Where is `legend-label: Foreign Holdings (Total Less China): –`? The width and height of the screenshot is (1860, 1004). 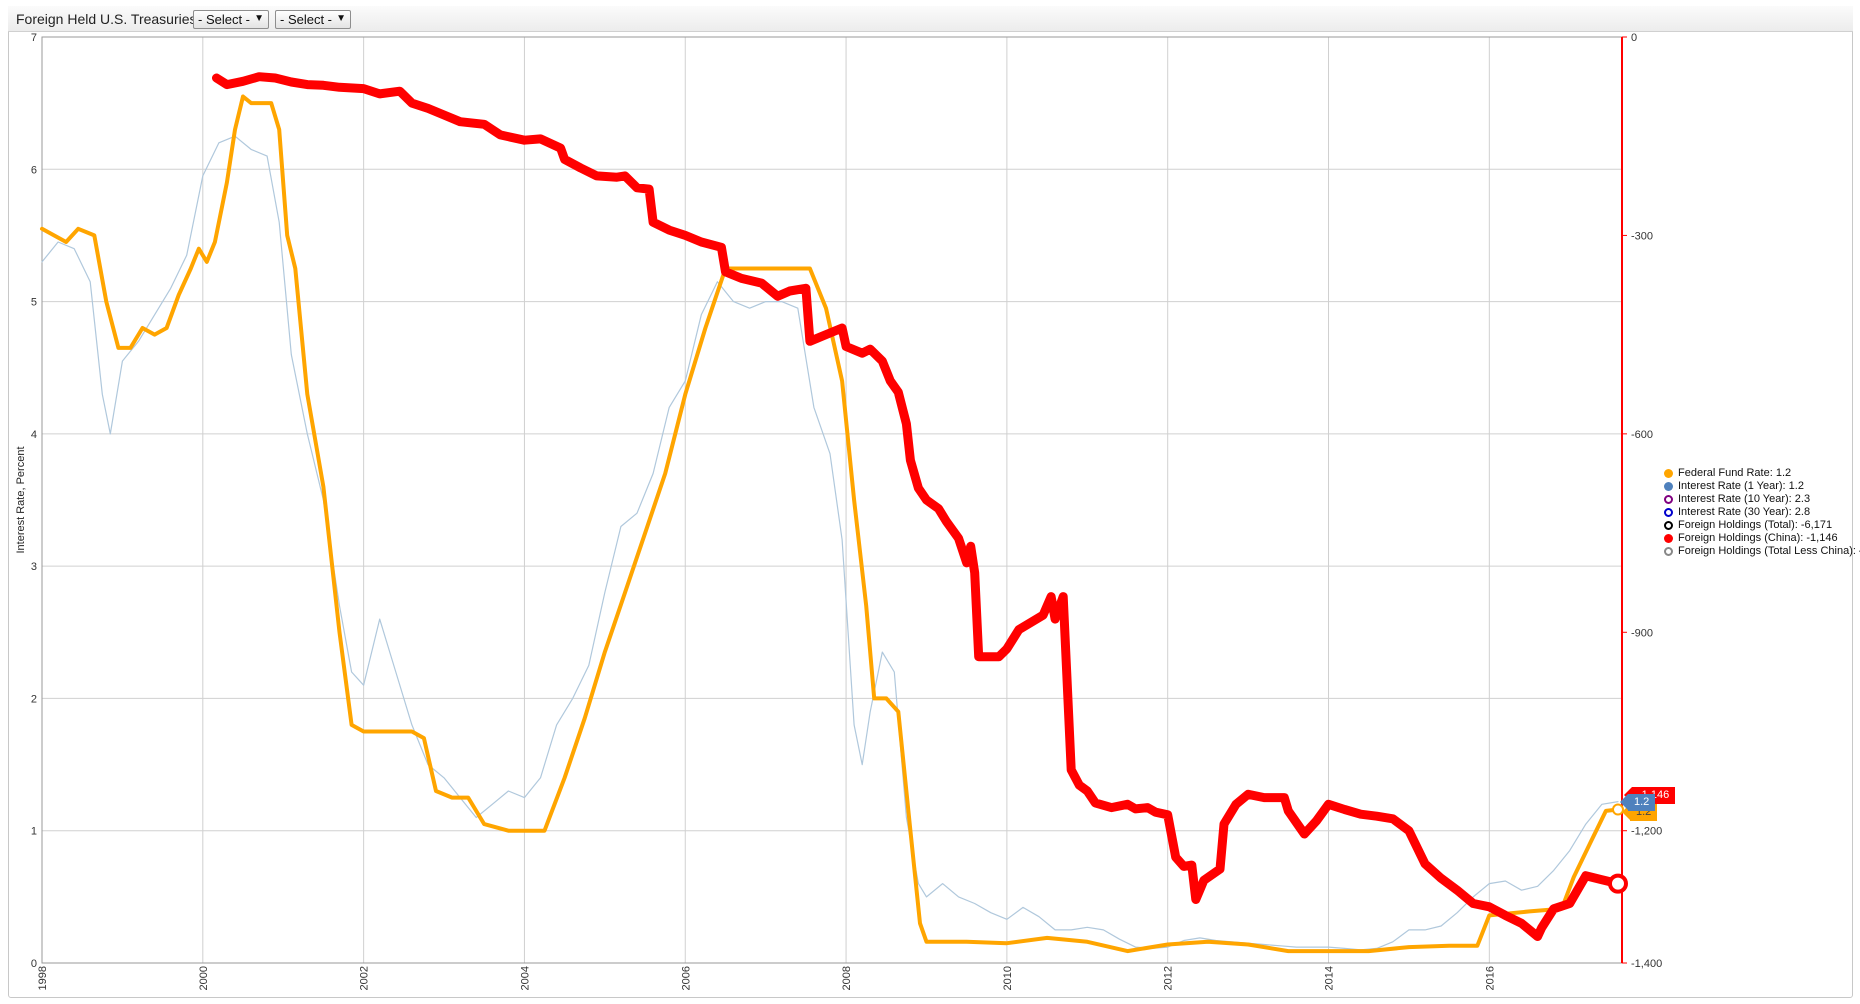 legend-label: Foreign Holdings (Total Less China): – is located at coordinates (1769, 551).